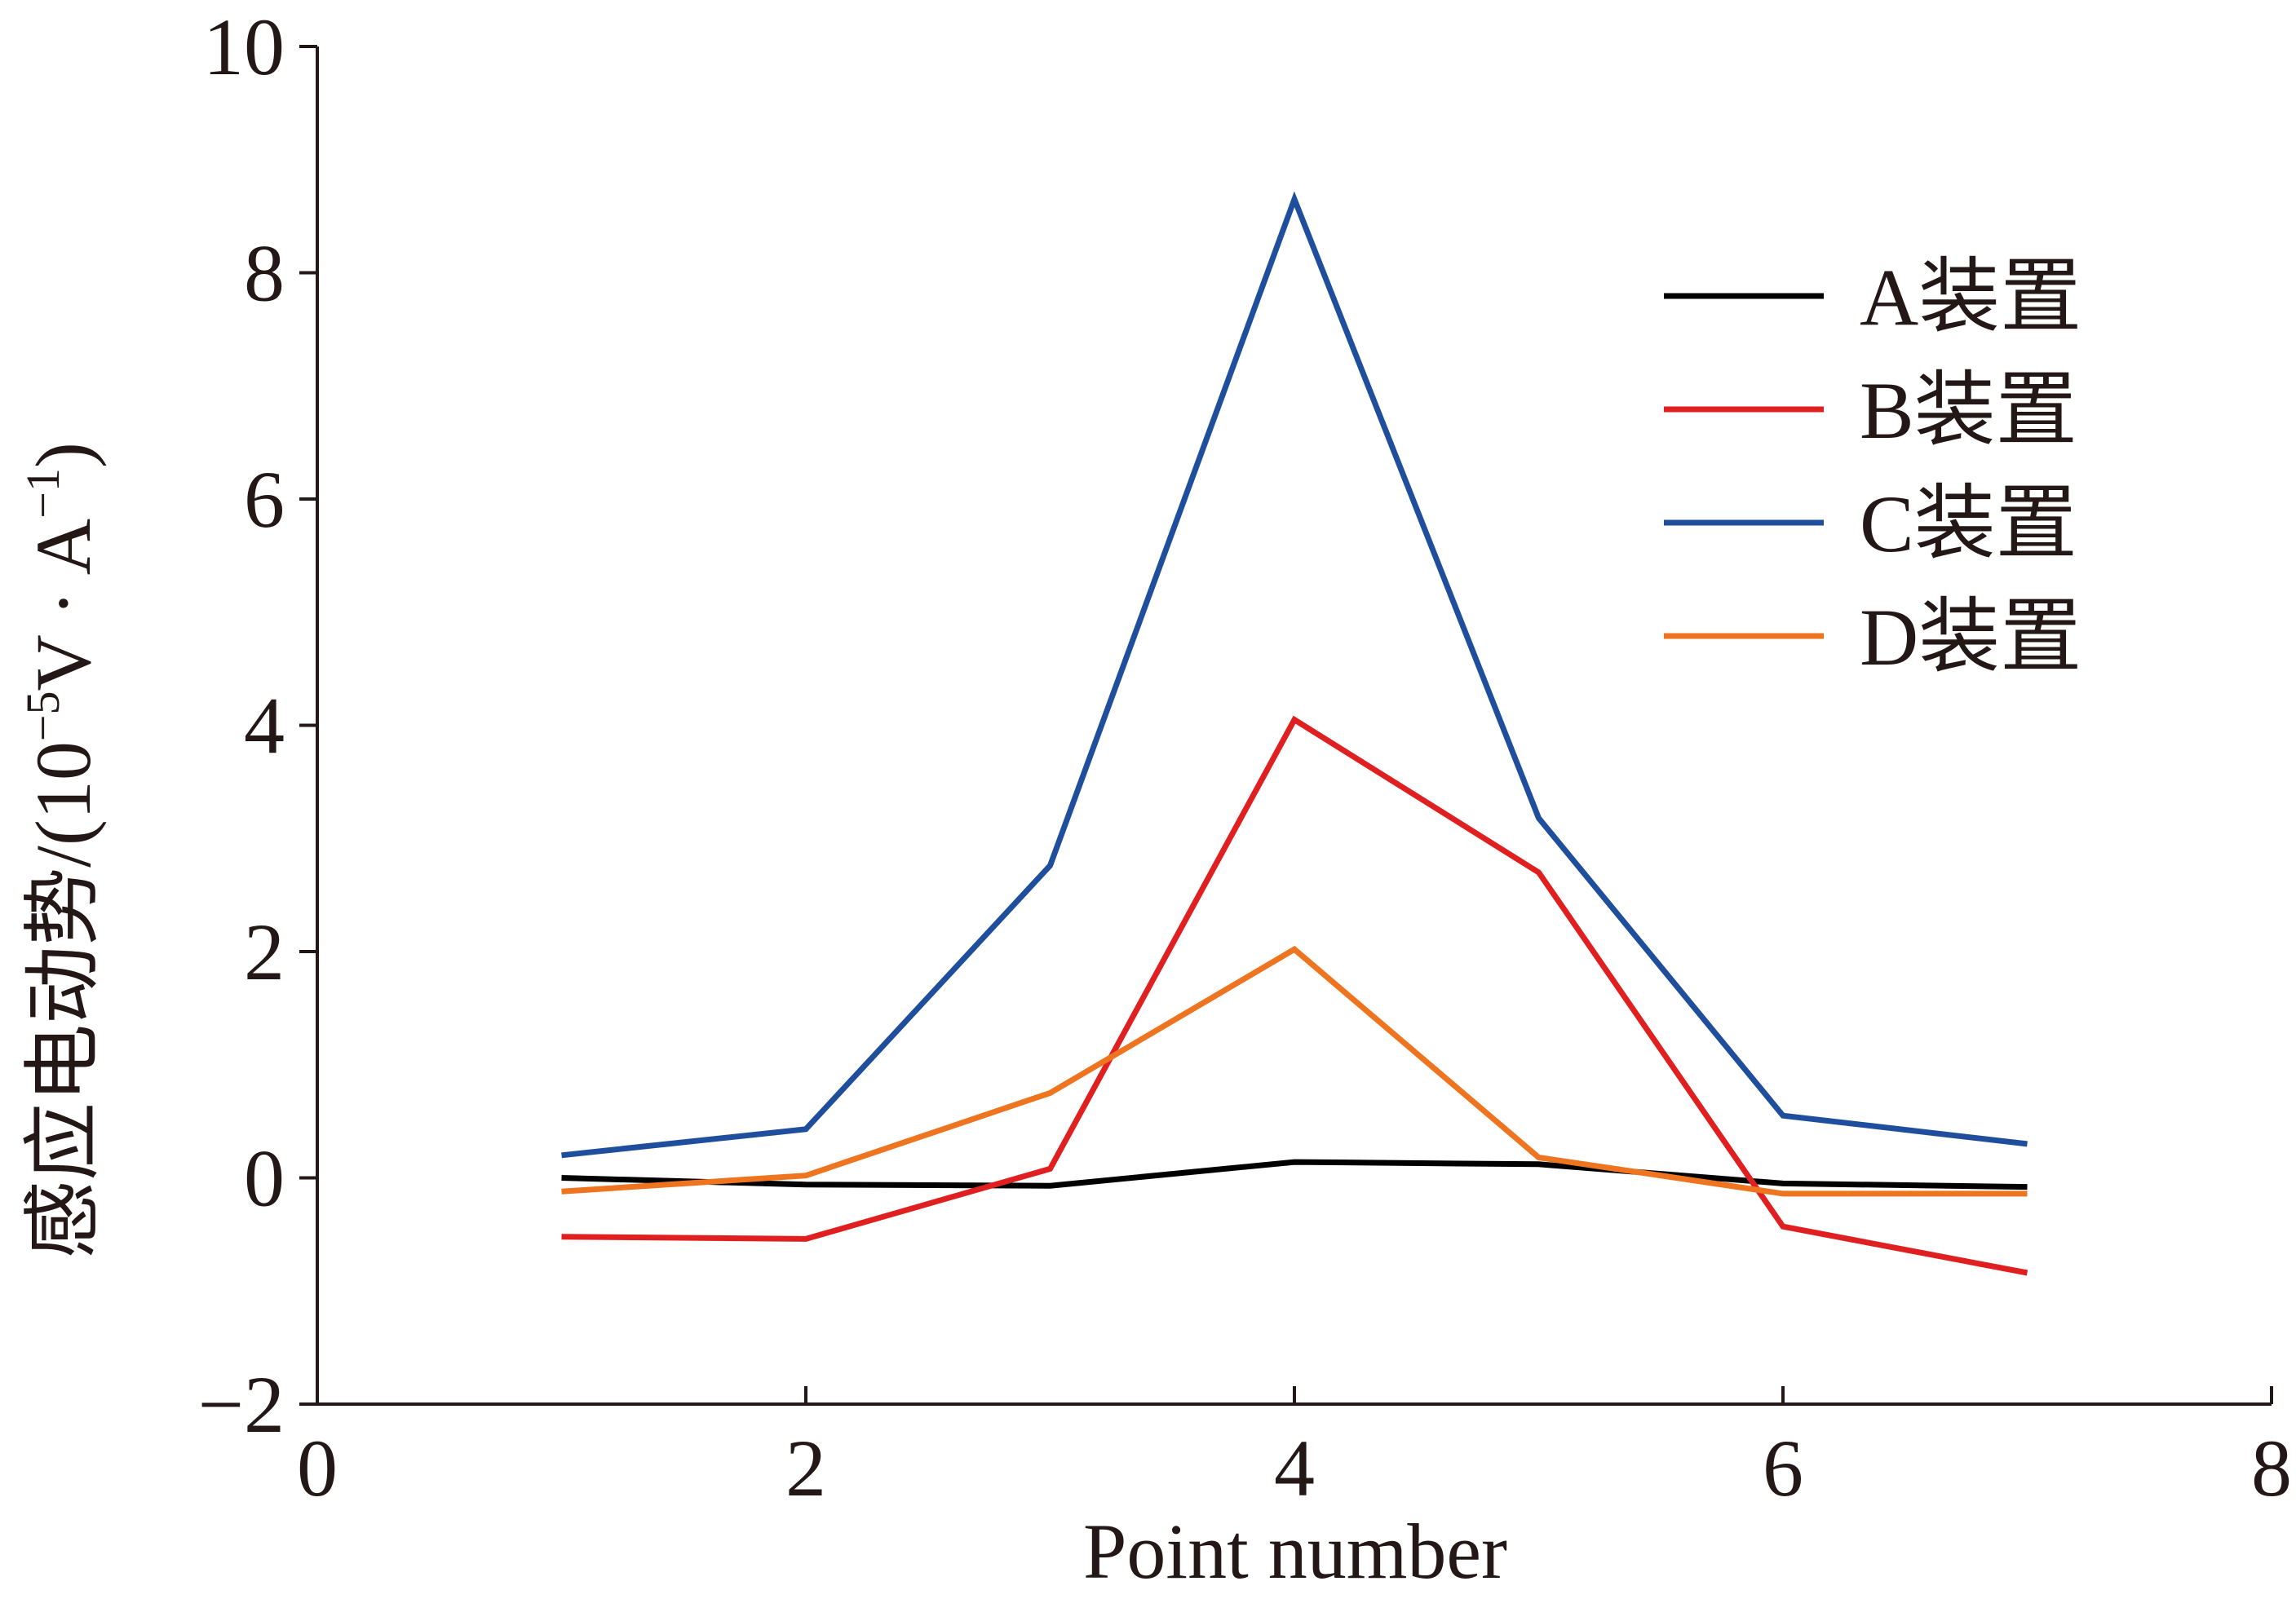 The height and width of the screenshot is (1599, 2296). Describe the element at coordinates (63, 605) in the screenshot. I see `y-axis-label-mid: V · A` at that location.